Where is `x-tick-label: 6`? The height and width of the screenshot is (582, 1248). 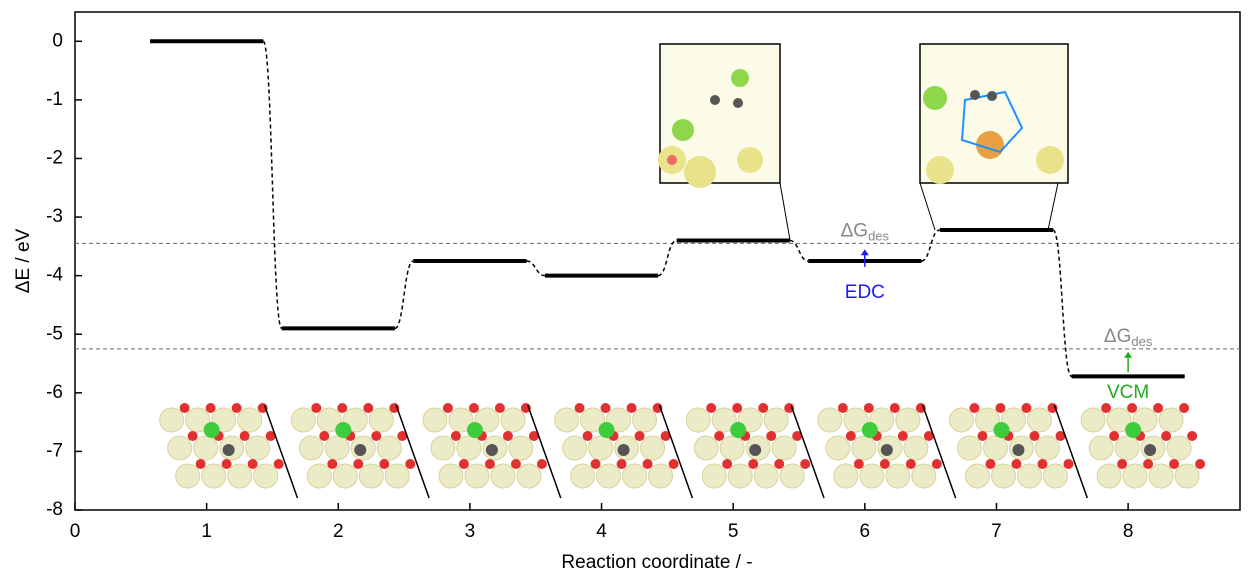
x-tick-label: 6 is located at coordinates (865, 531).